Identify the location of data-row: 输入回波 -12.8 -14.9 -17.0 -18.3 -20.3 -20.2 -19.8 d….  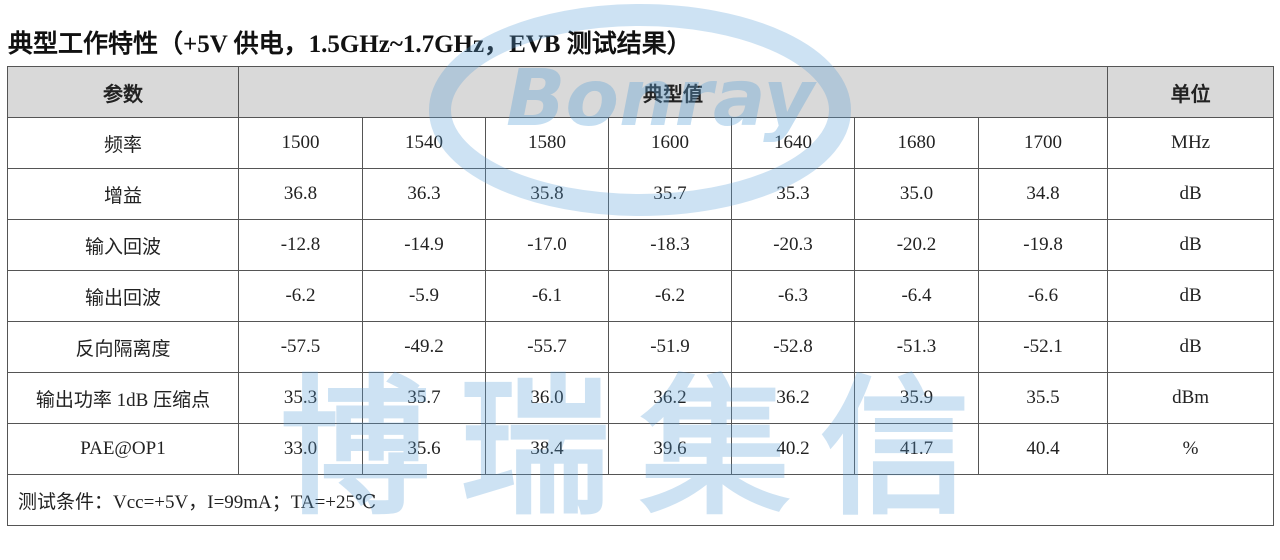
(641, 245).